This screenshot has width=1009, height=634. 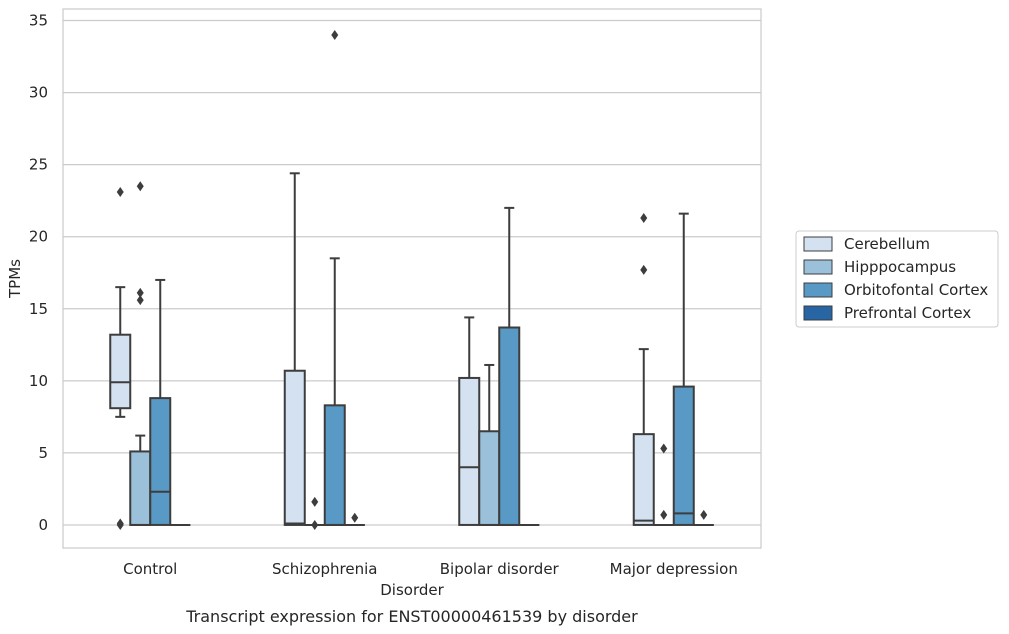 I want to click on y-tick-label: 0, so click(x=43, y=525).